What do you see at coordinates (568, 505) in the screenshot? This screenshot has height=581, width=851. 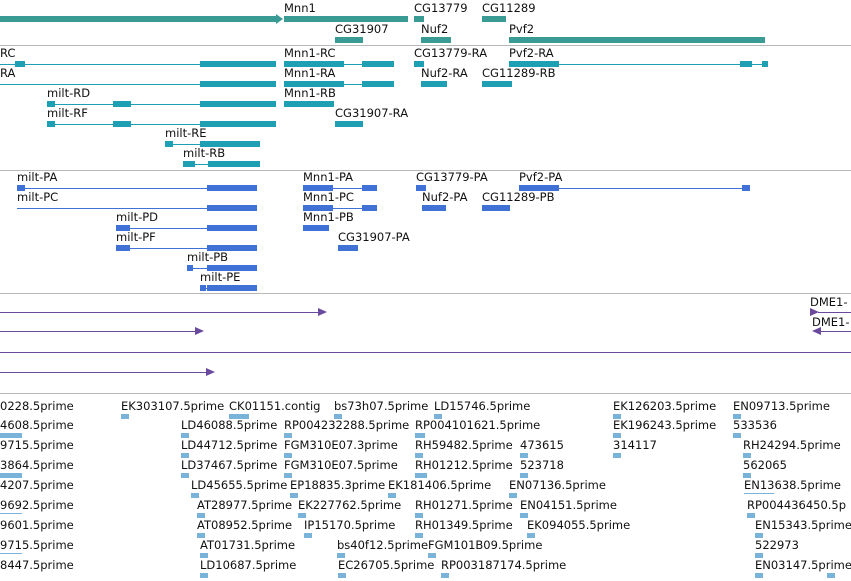 I see `est-label: EN04151.5prime` at bounding box center [568, 505].